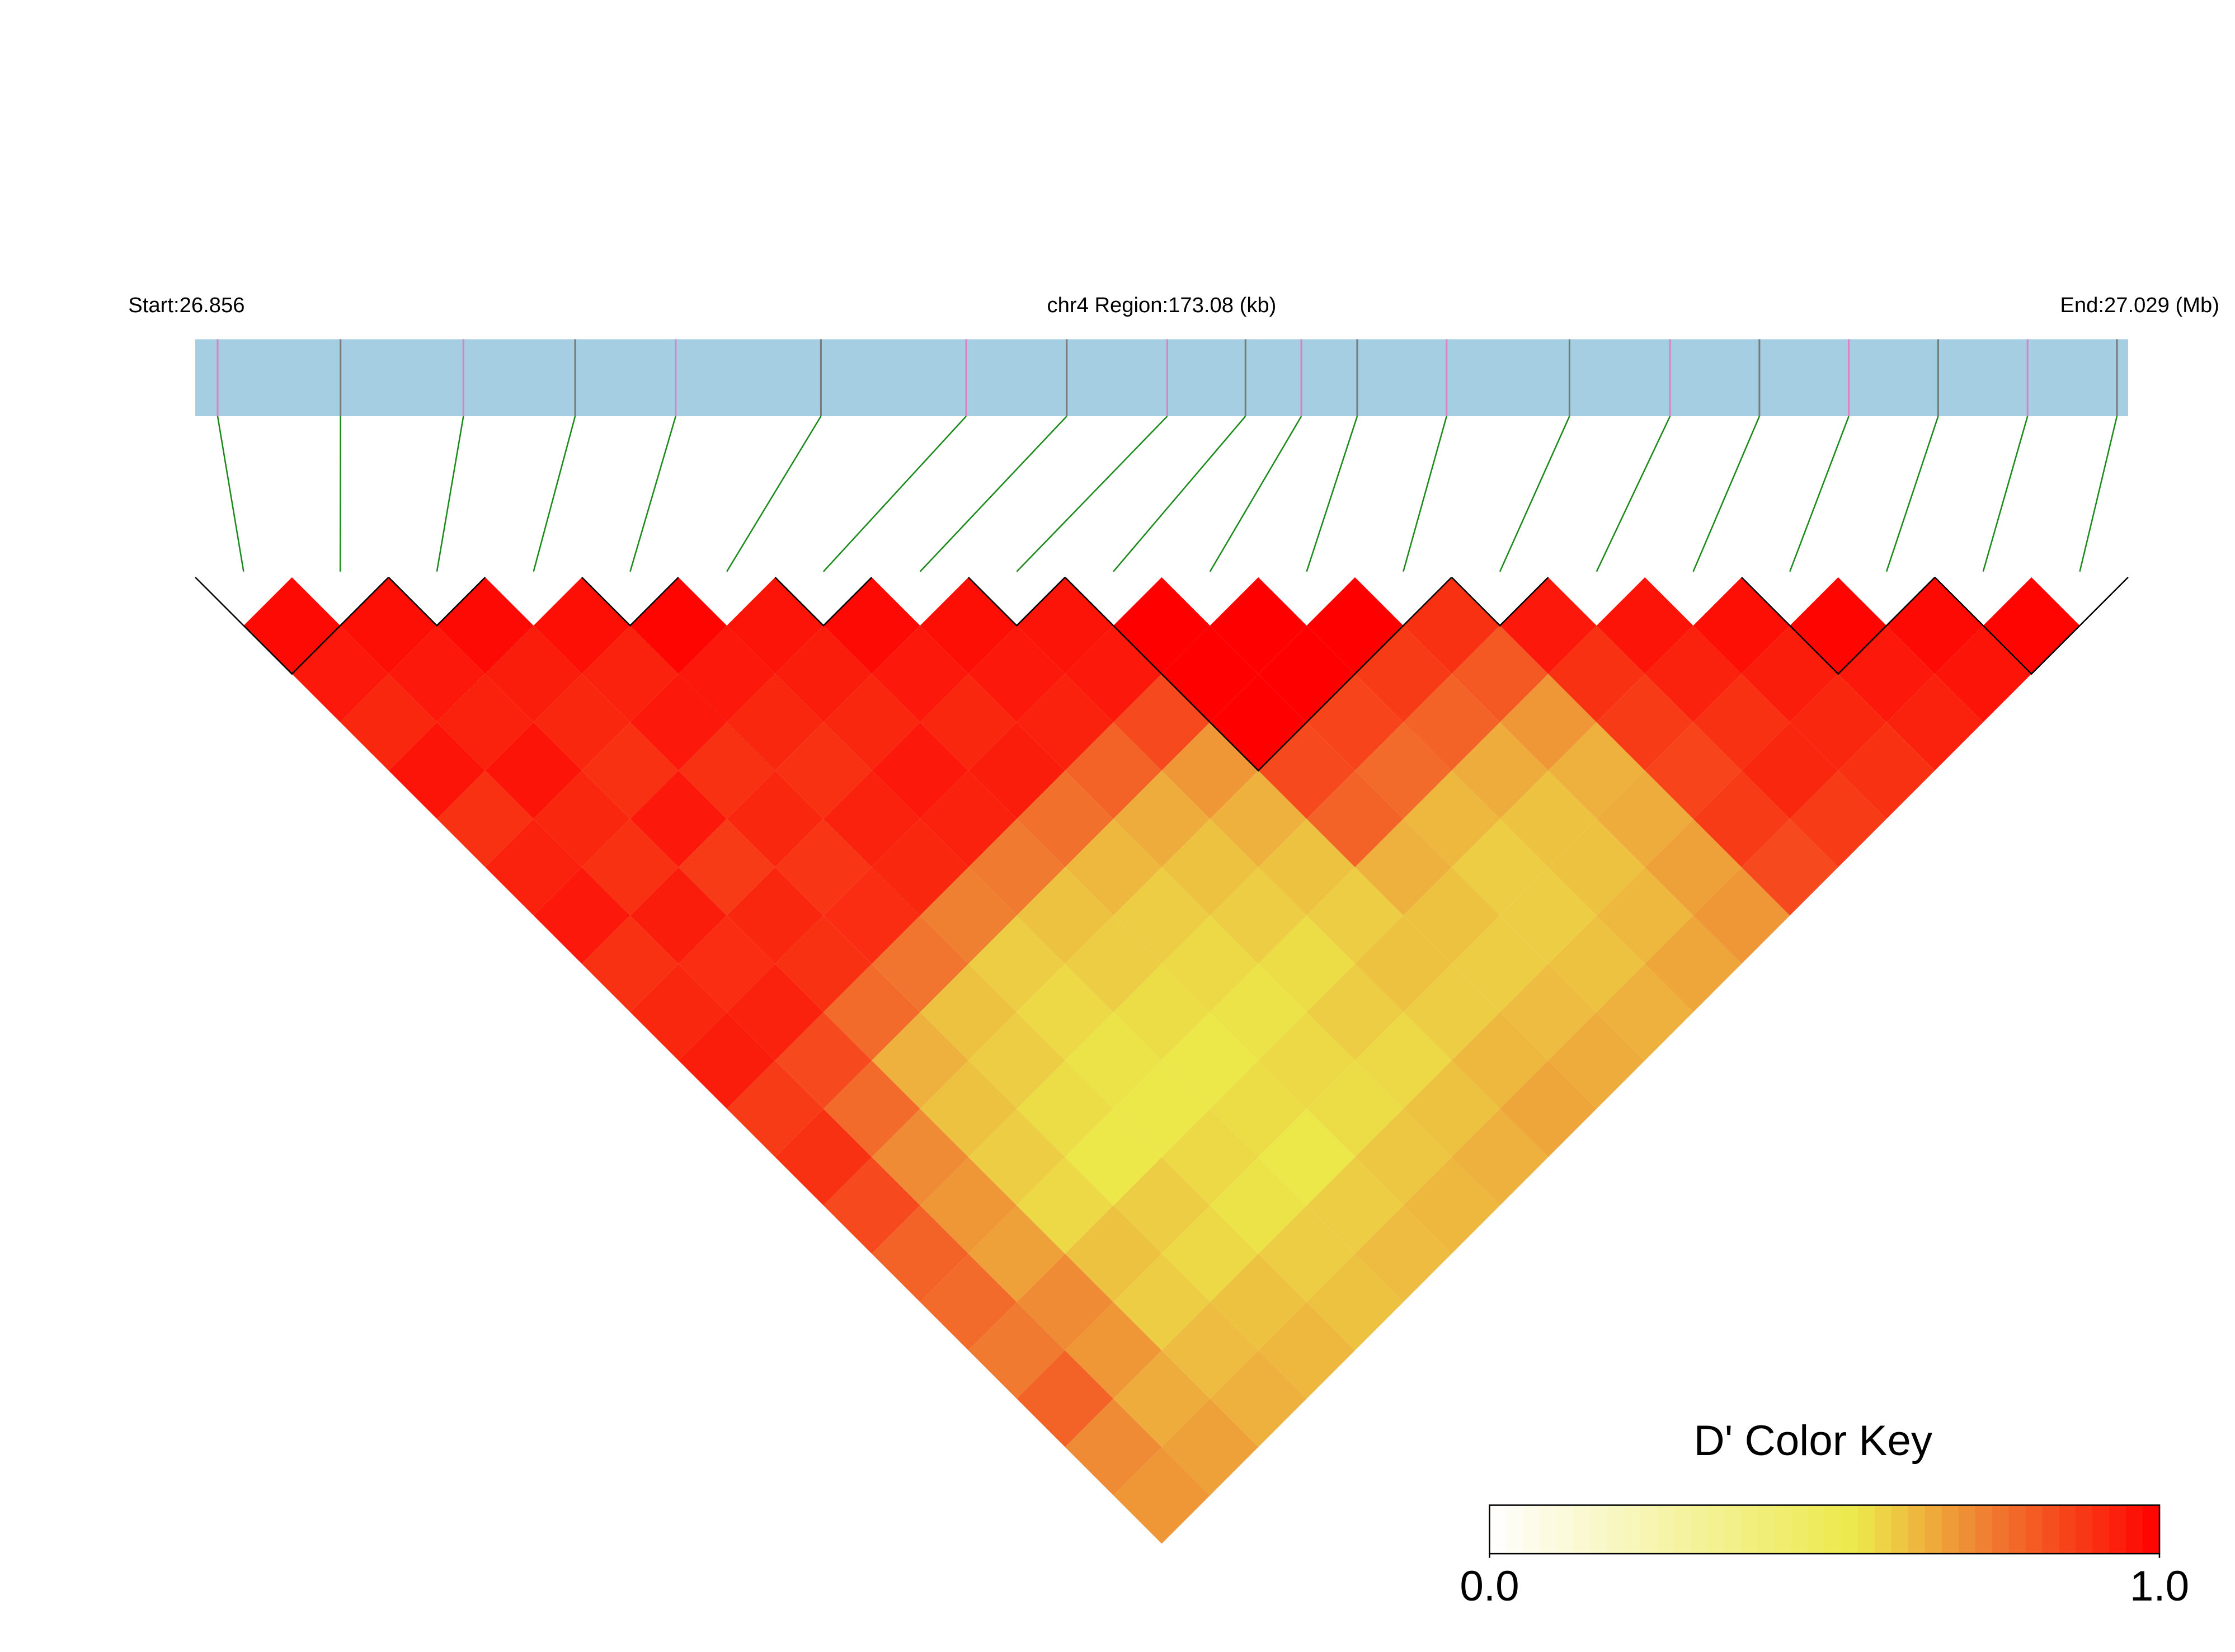 The width and height of the screenshot is (2235, 1652). I want to click on start-label: Start:26.856, so click(186, 305).